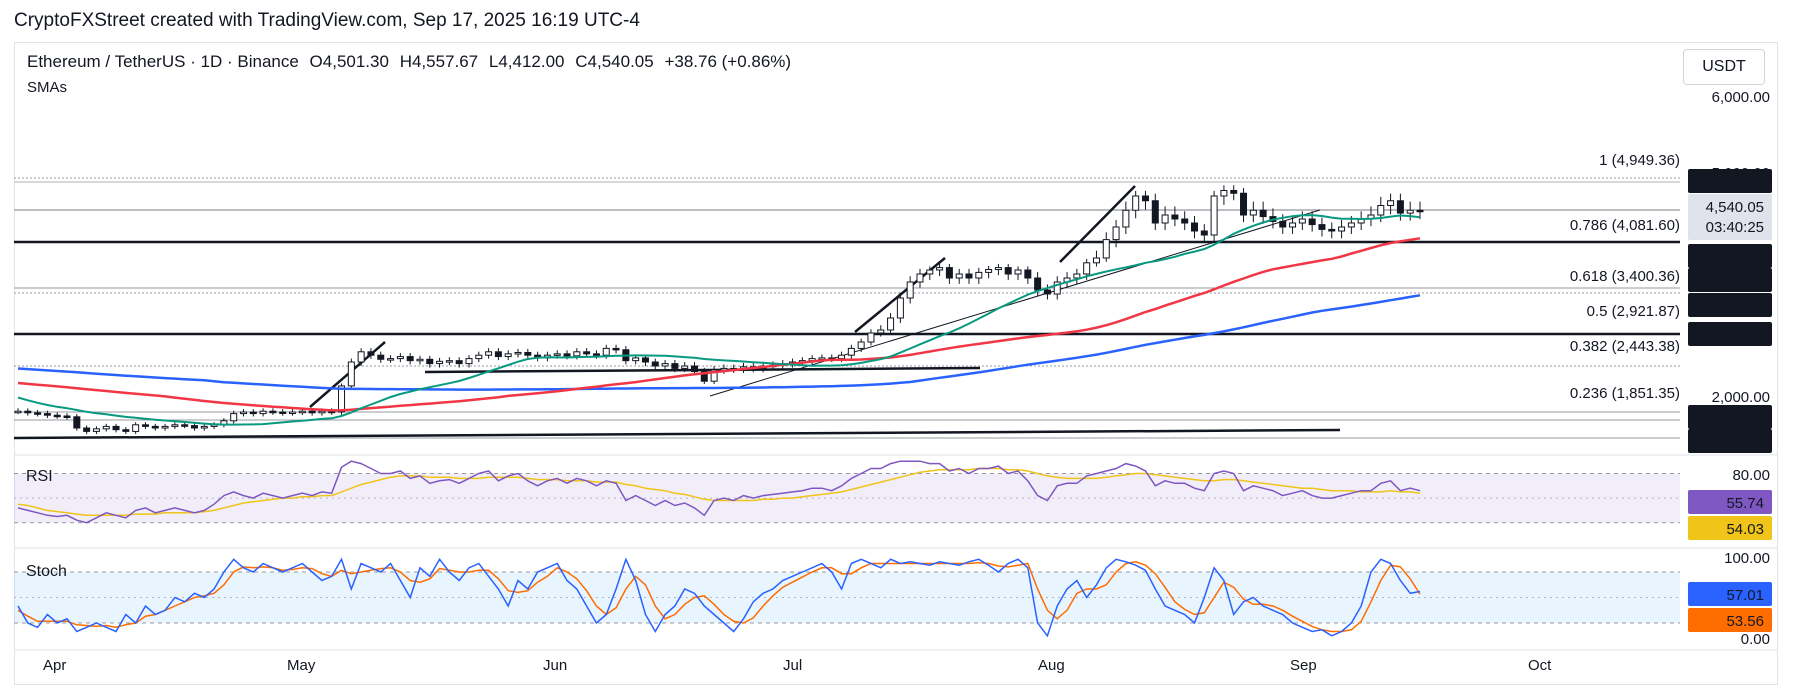 This screenshot has width=1793, height=697. Describe the element at coordinates (719, 342) in the screenshot. I see `sma100-line` at that location.